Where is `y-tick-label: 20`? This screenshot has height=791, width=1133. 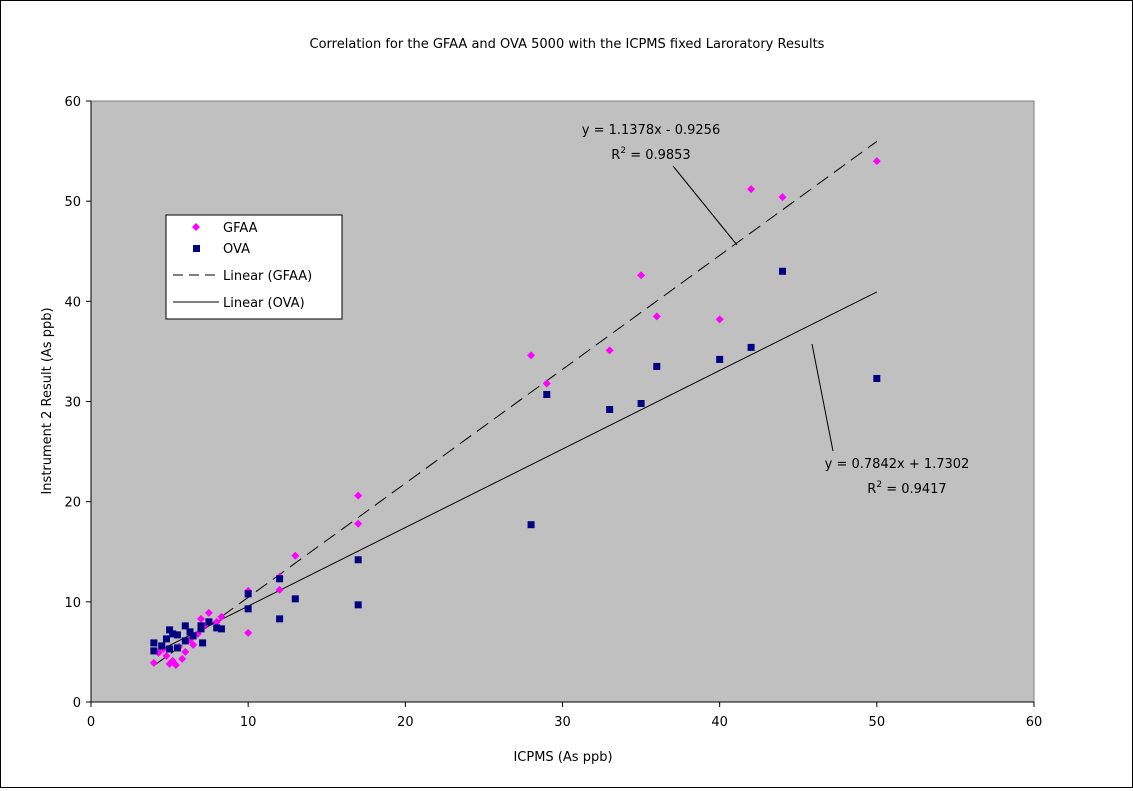
y-tick-label: 20 is located at coordinates (72, 503).